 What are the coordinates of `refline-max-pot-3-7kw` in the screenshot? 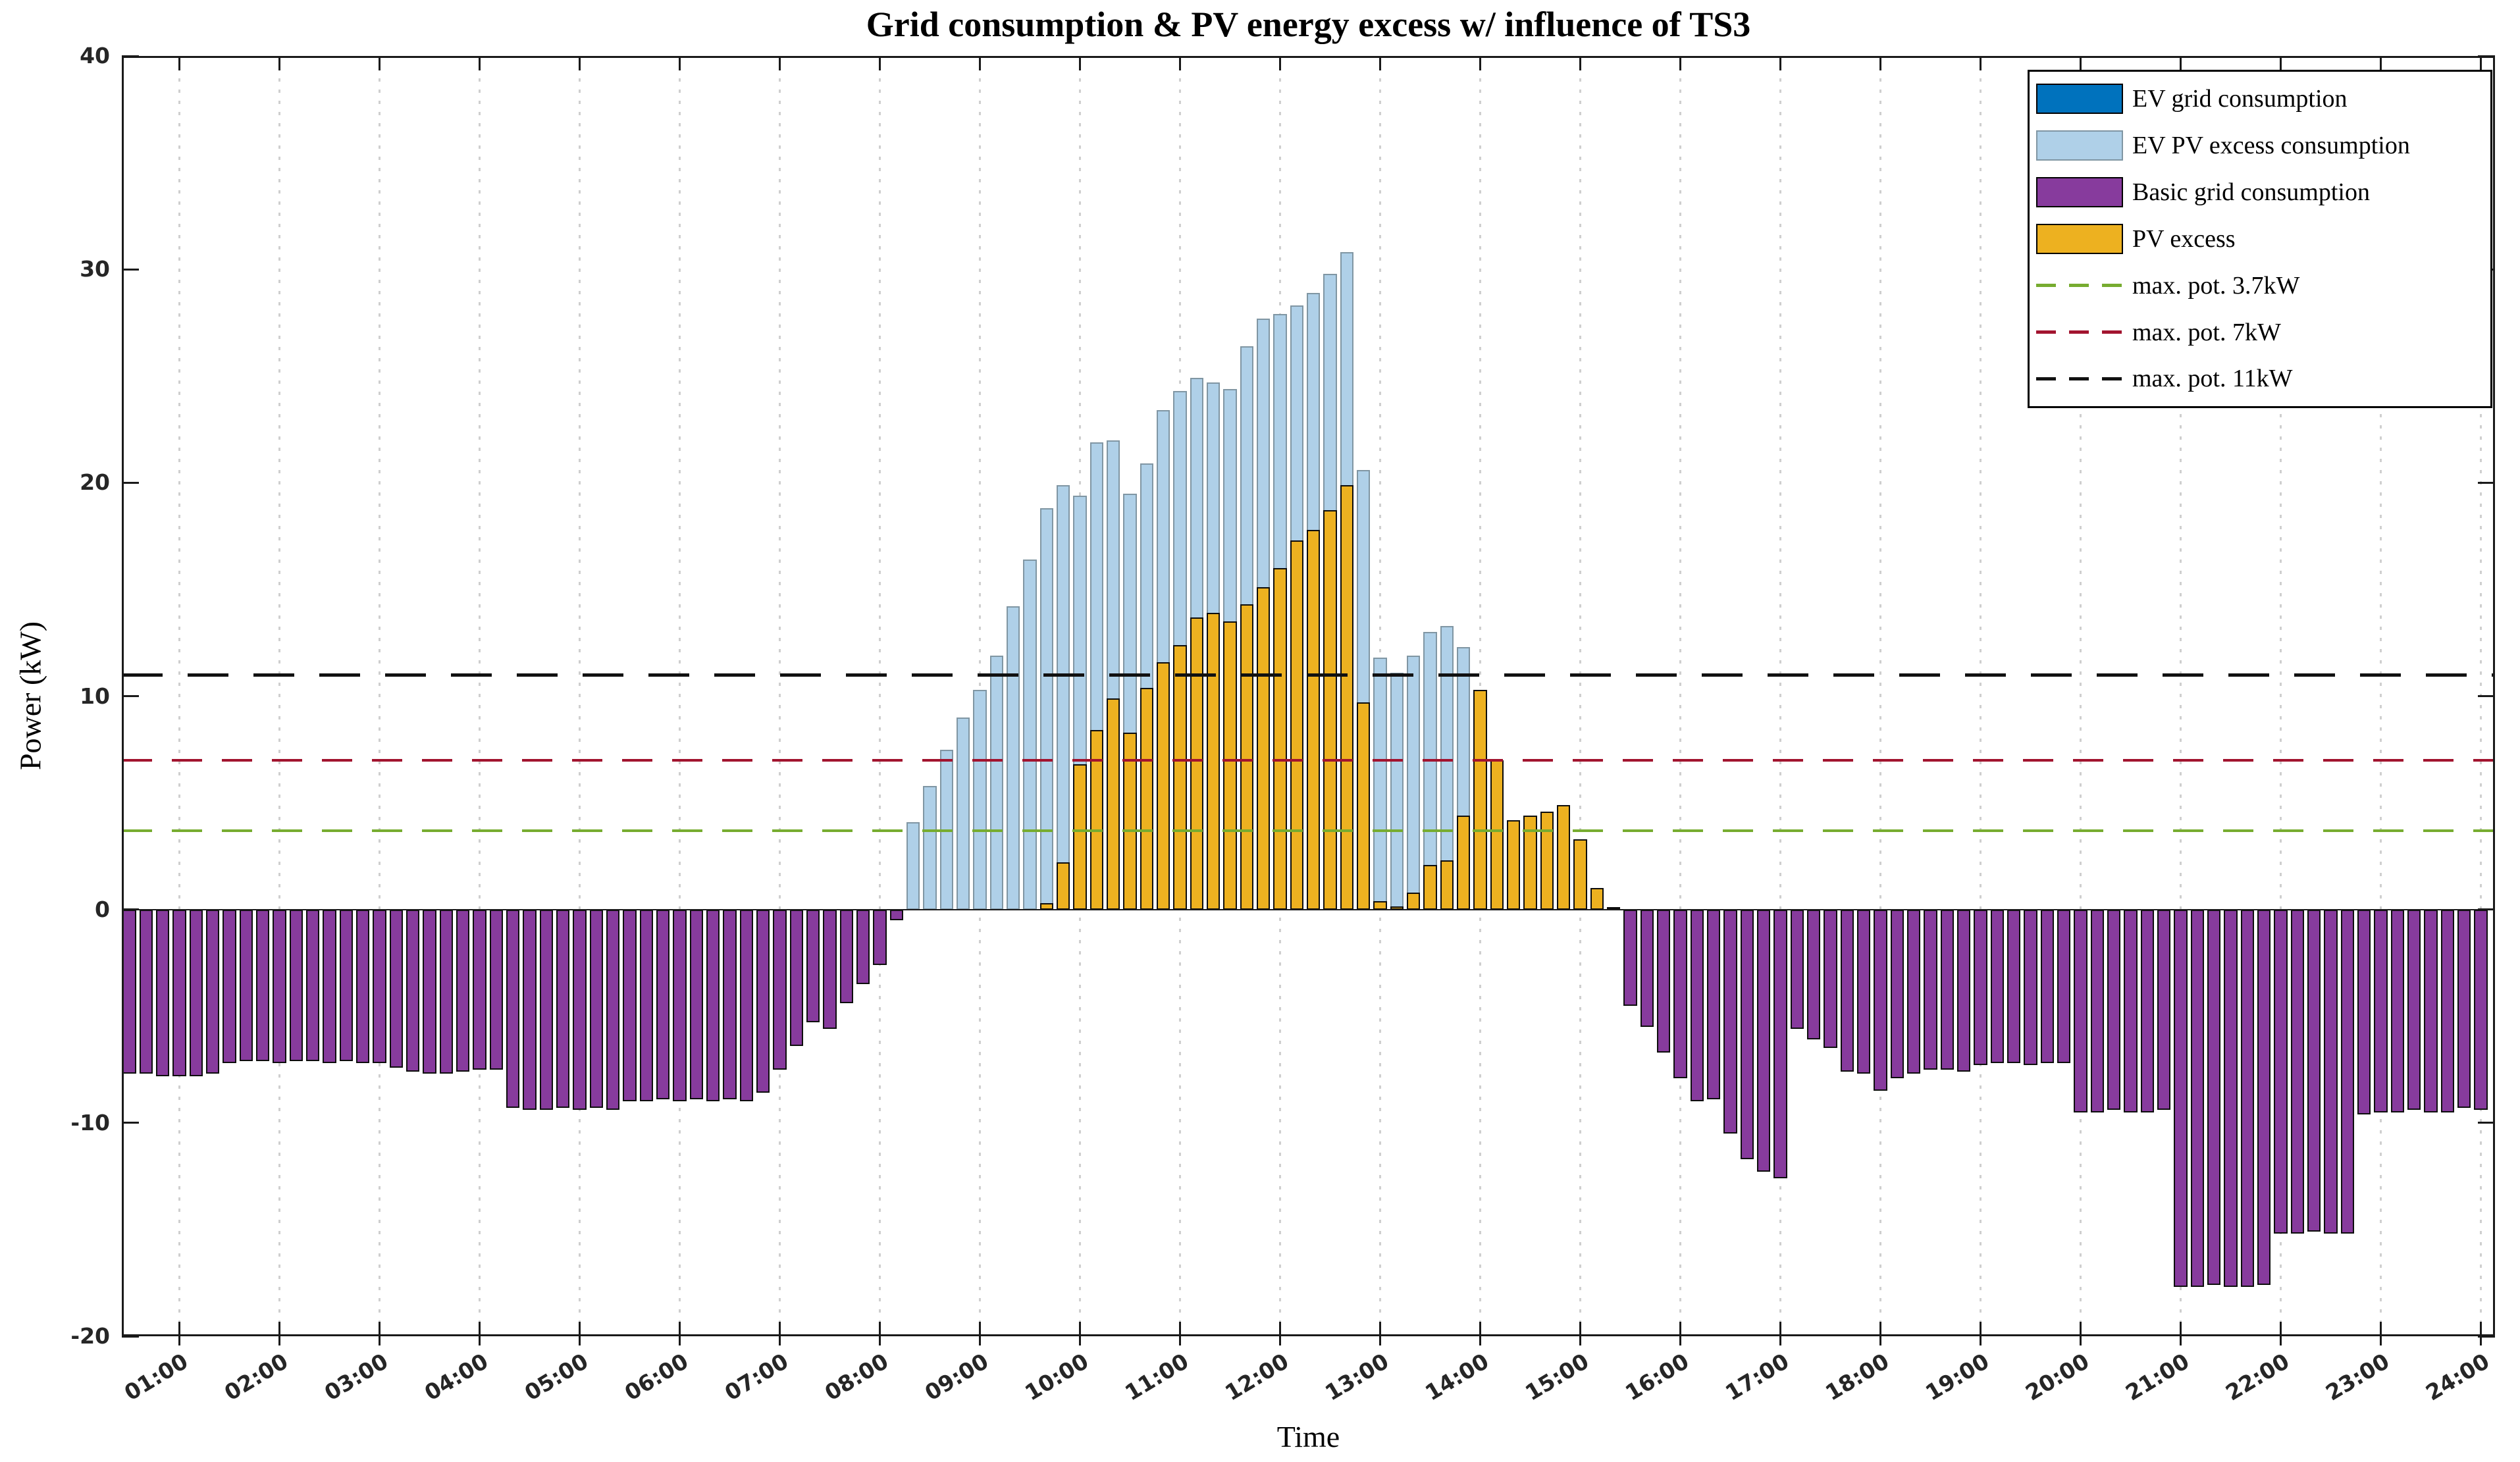 It's located at (1308, 830).